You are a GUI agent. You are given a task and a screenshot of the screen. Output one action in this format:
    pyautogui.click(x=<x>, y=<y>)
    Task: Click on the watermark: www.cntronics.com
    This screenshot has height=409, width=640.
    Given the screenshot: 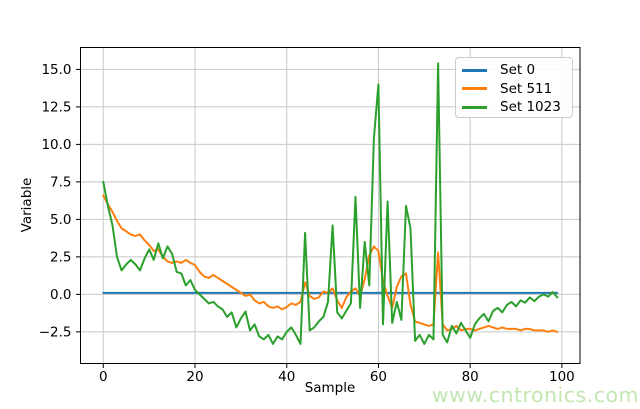 What is the action you would take?
    pyautogui.click(x=535, y=395)
    